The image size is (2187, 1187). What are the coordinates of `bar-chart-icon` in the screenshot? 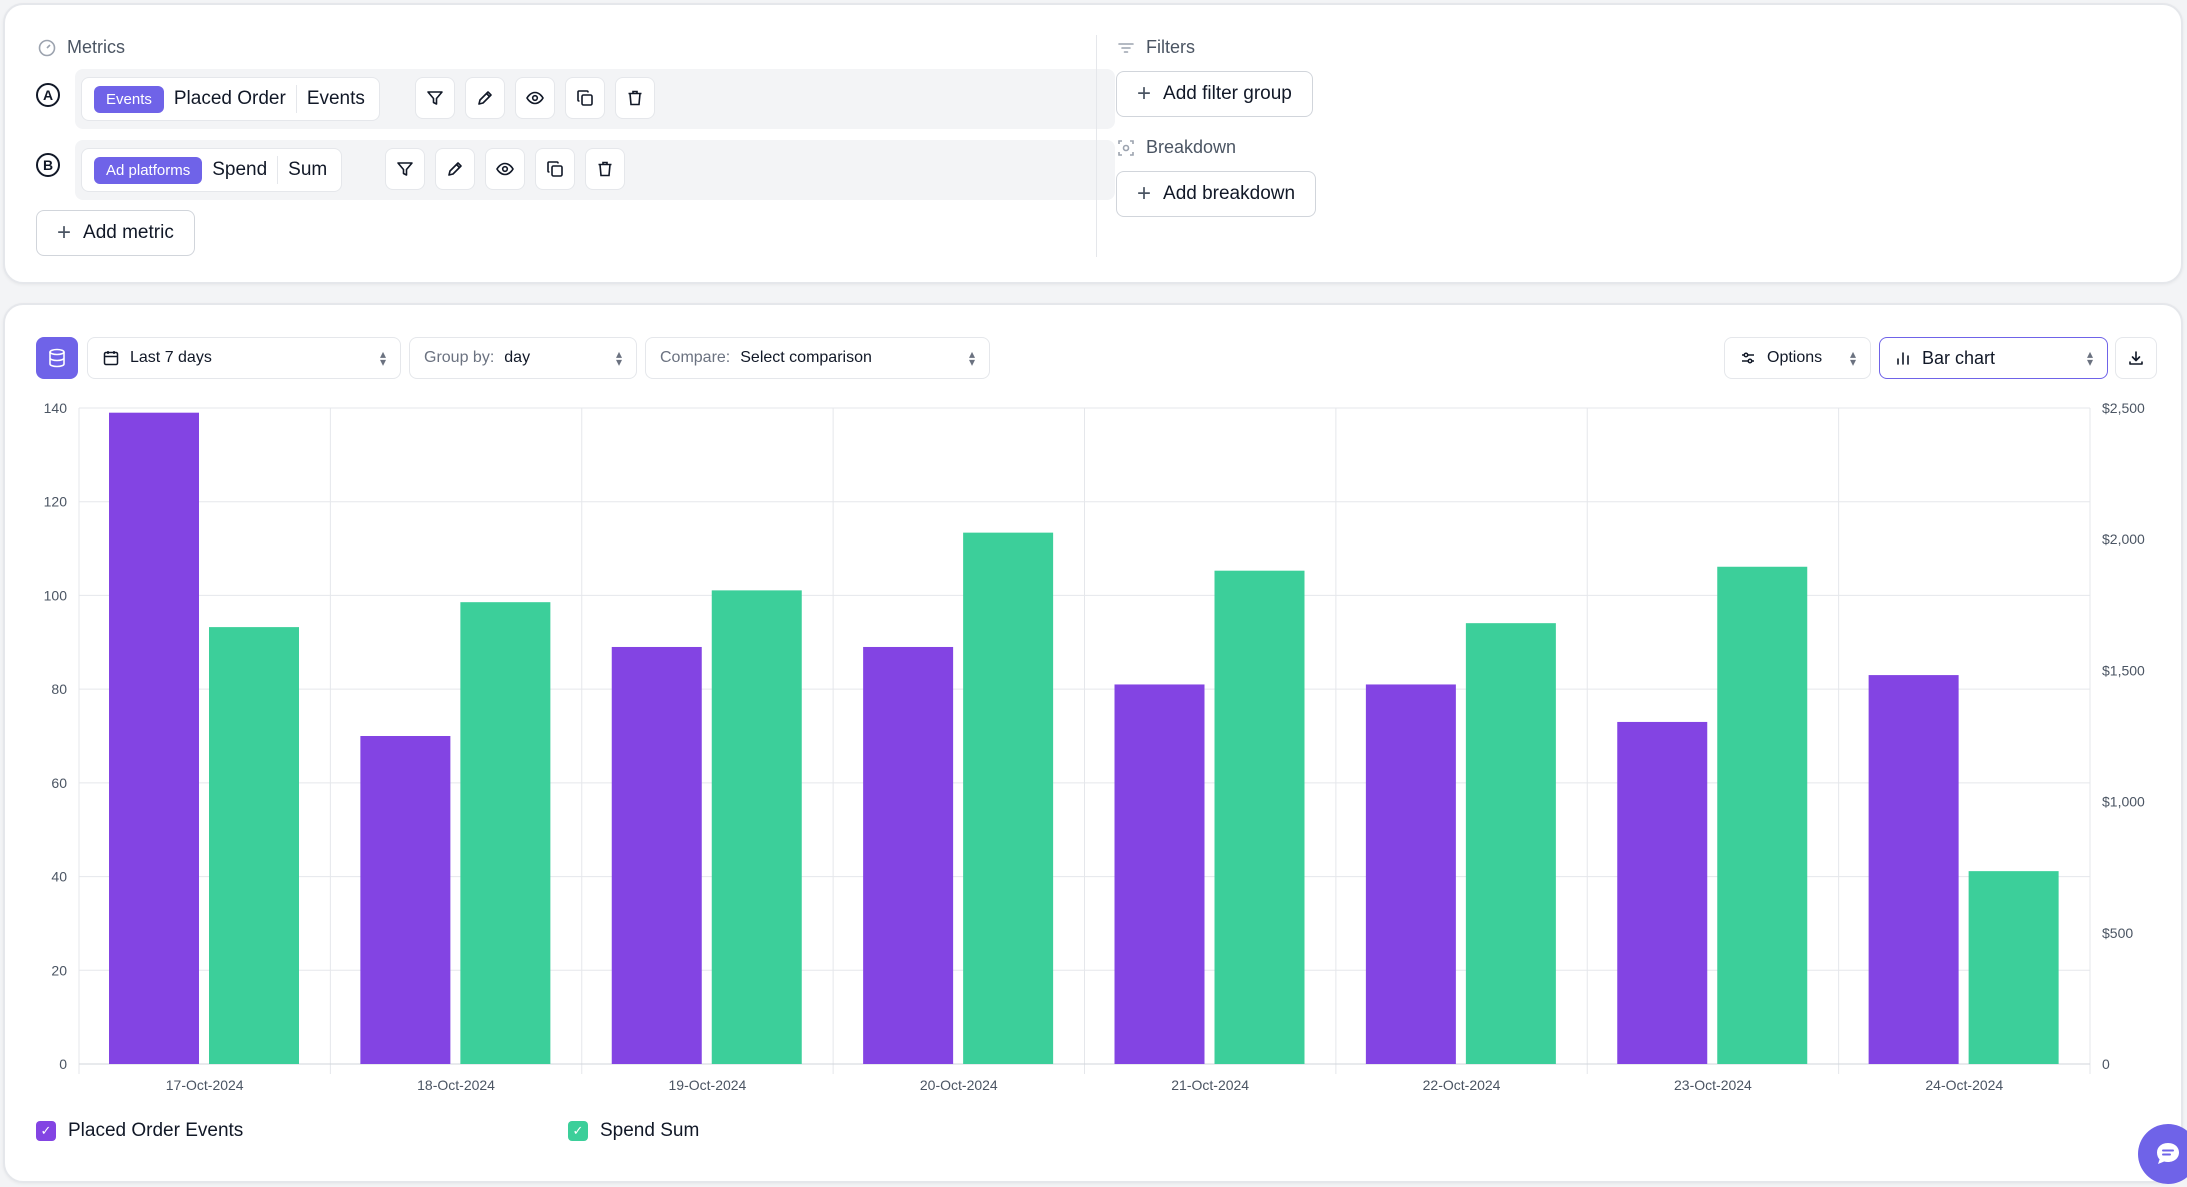 It's located at (1903, 358).